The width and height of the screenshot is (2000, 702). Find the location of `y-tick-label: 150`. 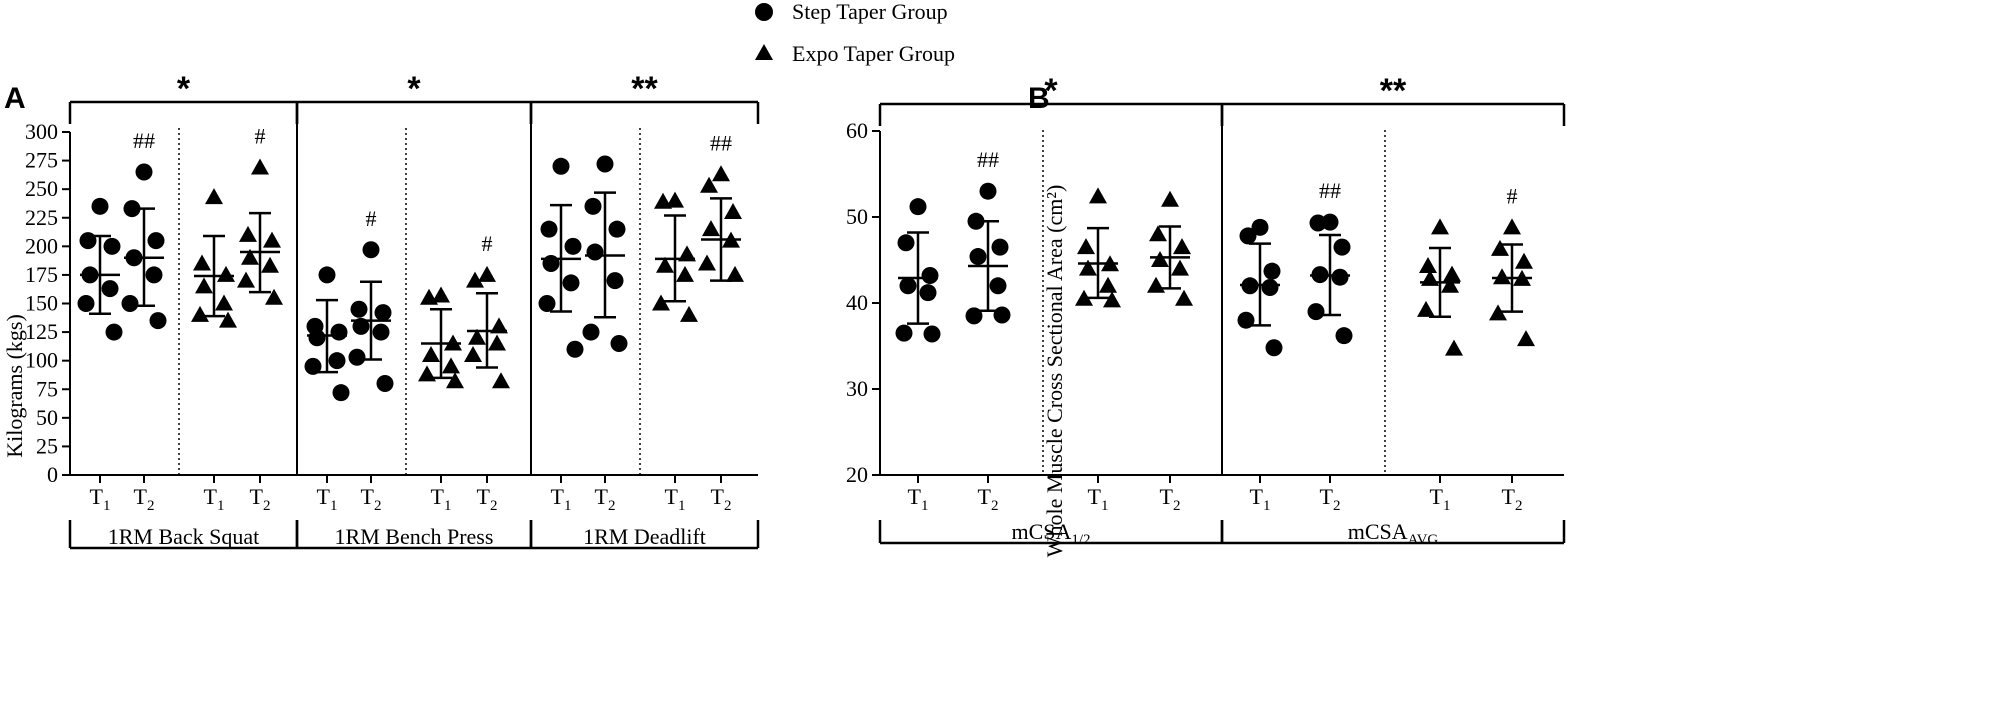

y-tick-label: 150 is located at coordinates (41, 303).